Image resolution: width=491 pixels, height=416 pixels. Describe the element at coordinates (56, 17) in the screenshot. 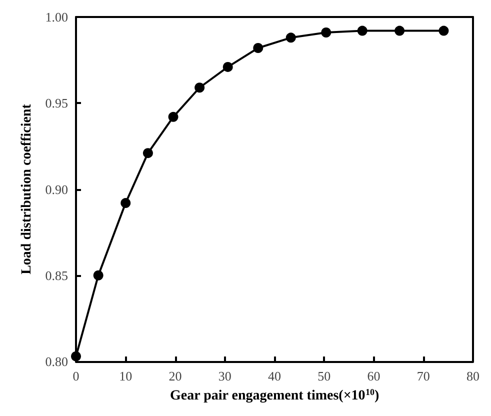

I see `y-tick-label: 1.00` at that location.